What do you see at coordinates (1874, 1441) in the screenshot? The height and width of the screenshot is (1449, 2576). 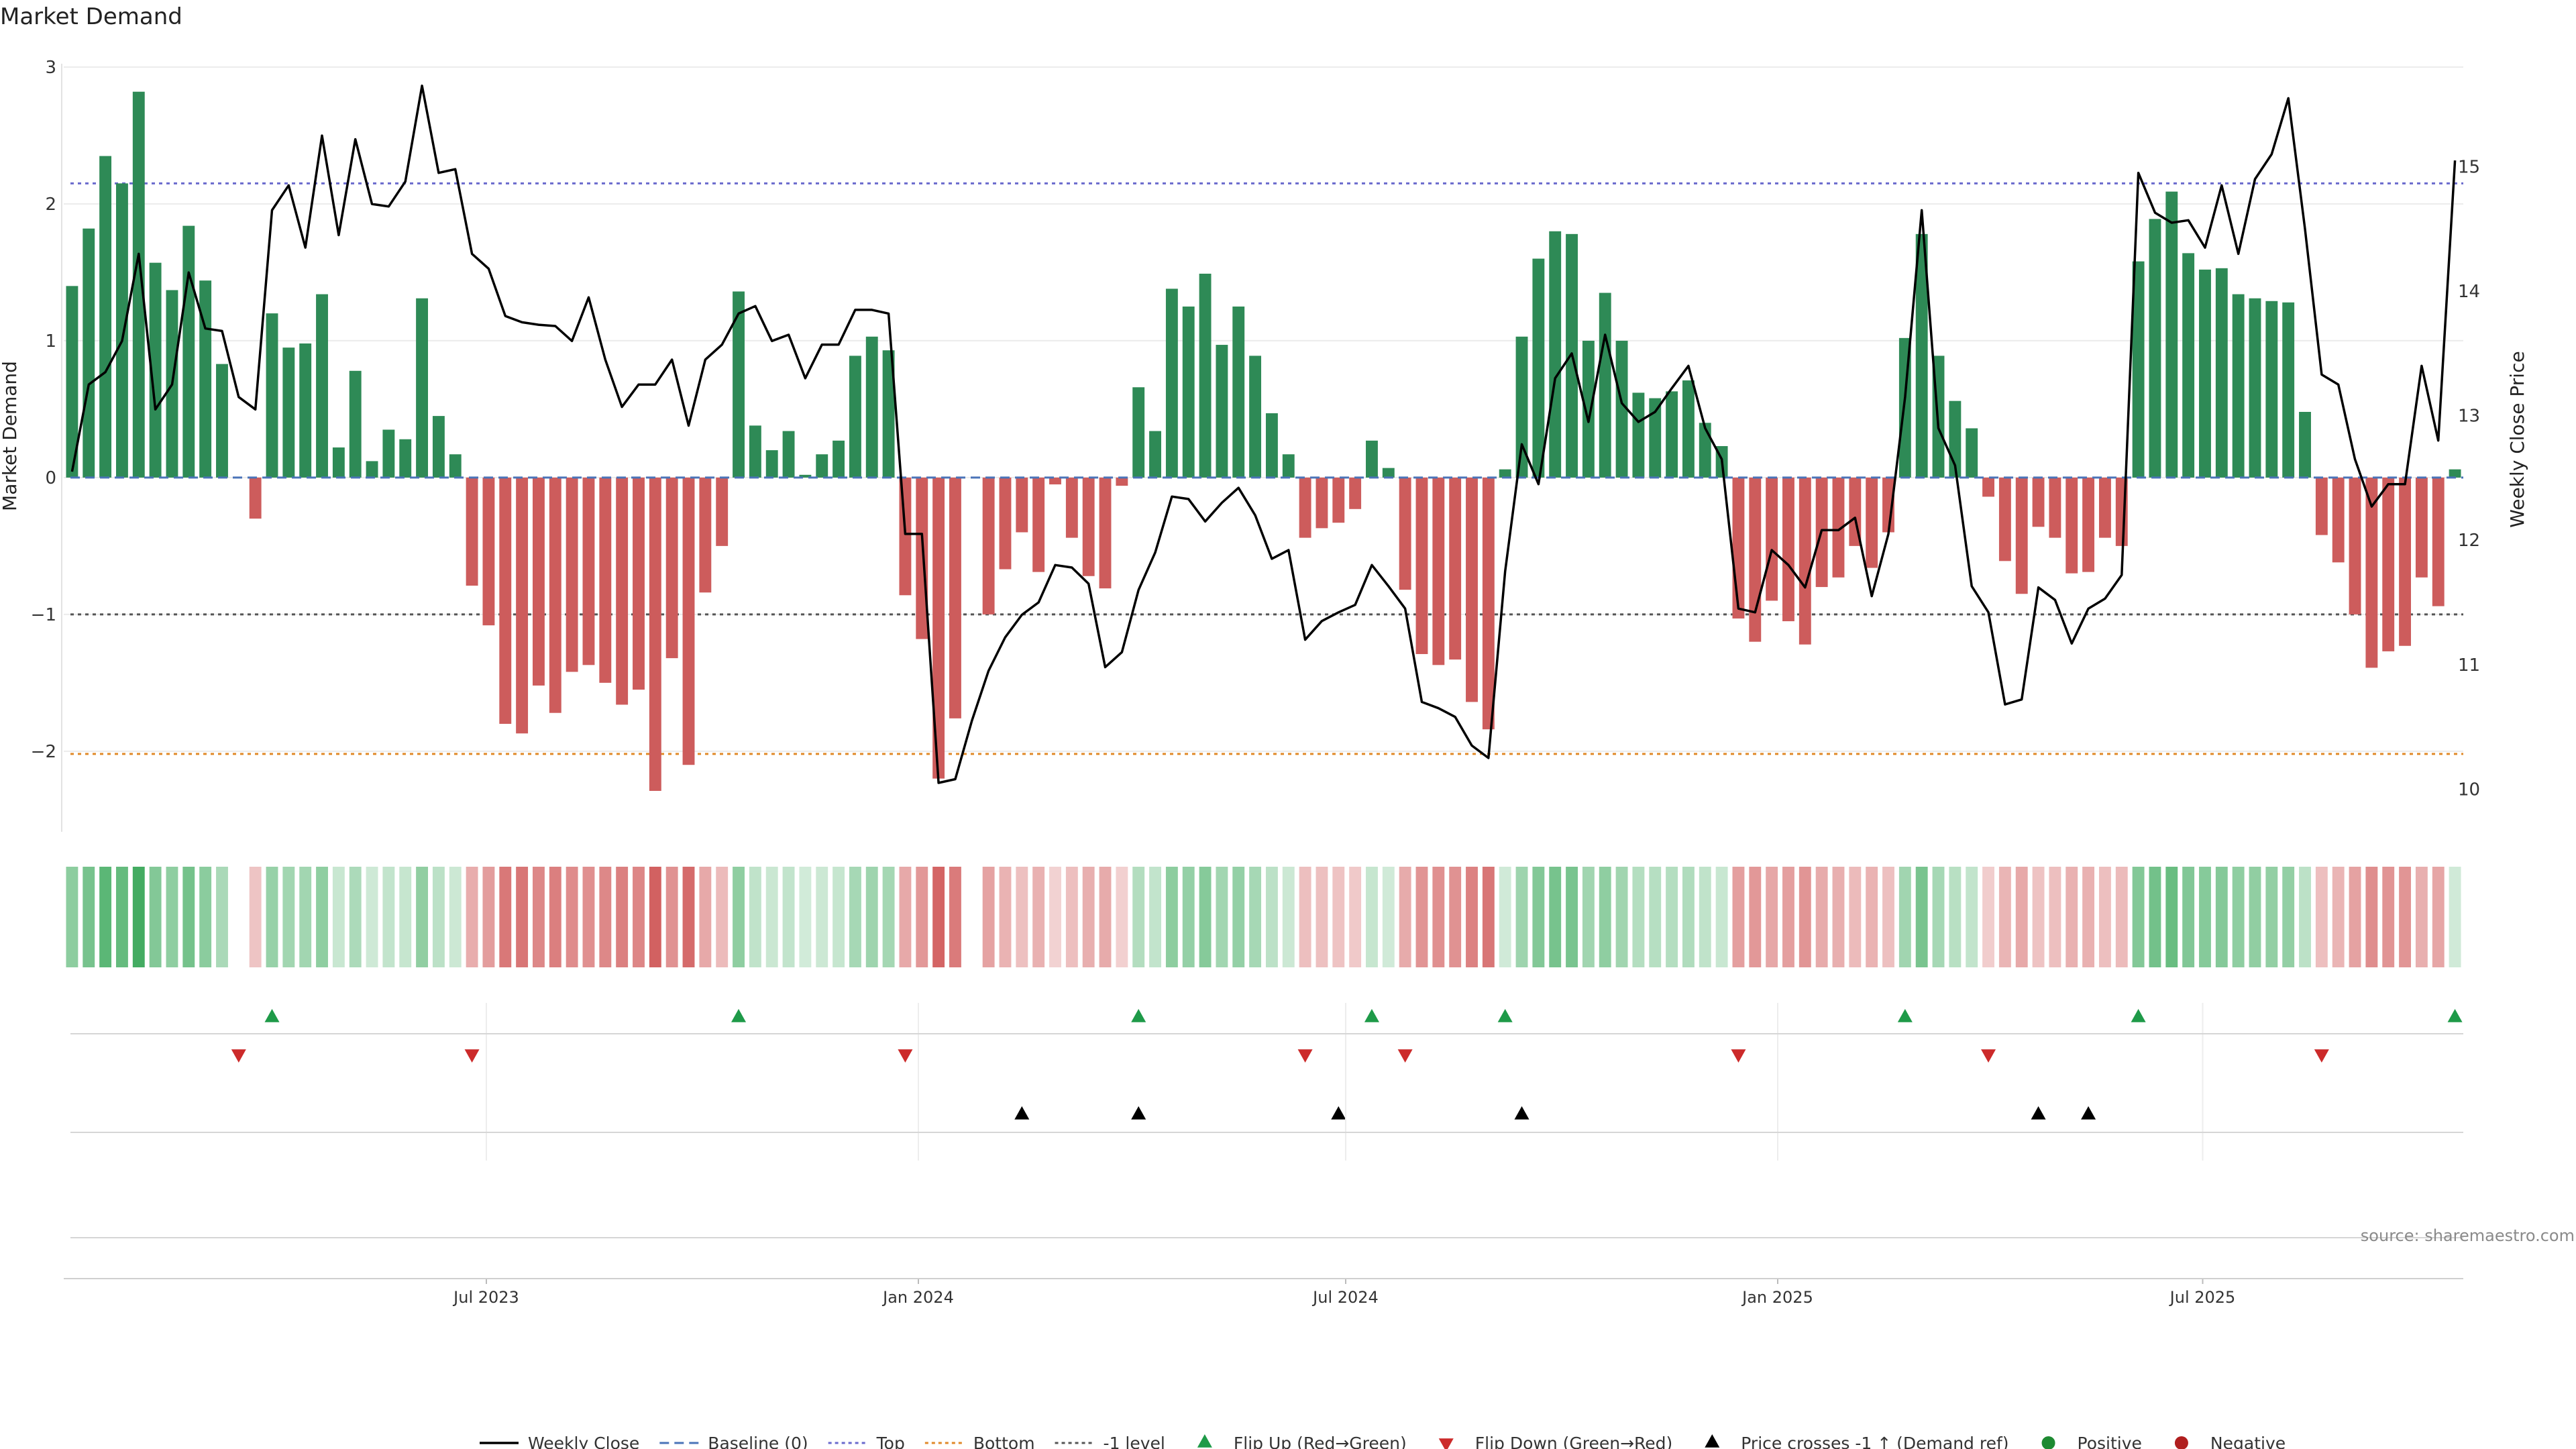 I see `legend-label: Price crosses -1 ↑ (Demand ref)` at bounding box center [1874, 1441].